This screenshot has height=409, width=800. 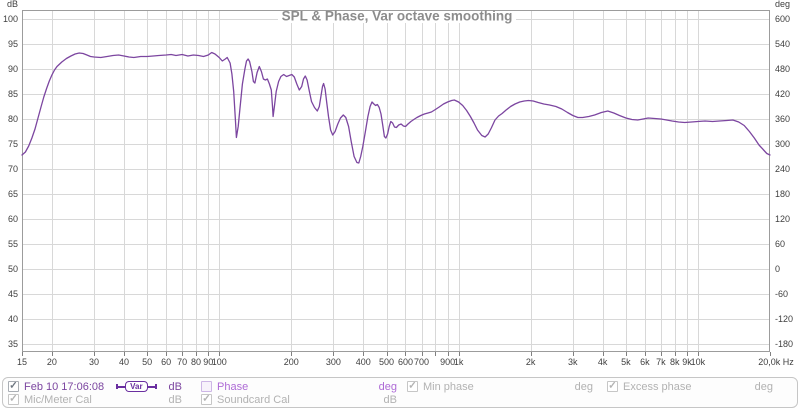 What do you see at coordinates (645, 362) in the screenshot?
I see `svg-text: 6k` at bounding box center [645, 362].